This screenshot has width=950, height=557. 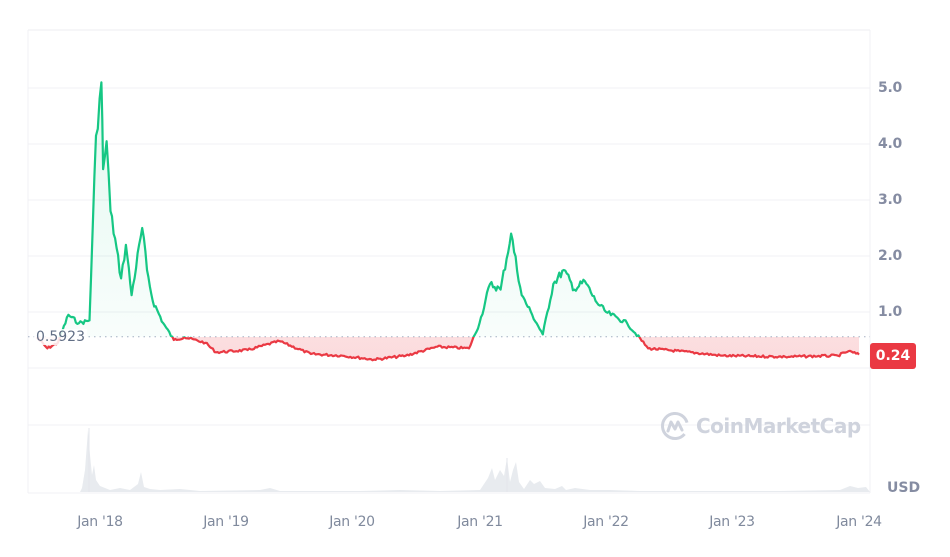 I want to click on price-area-down, so click(x=447, y=349).